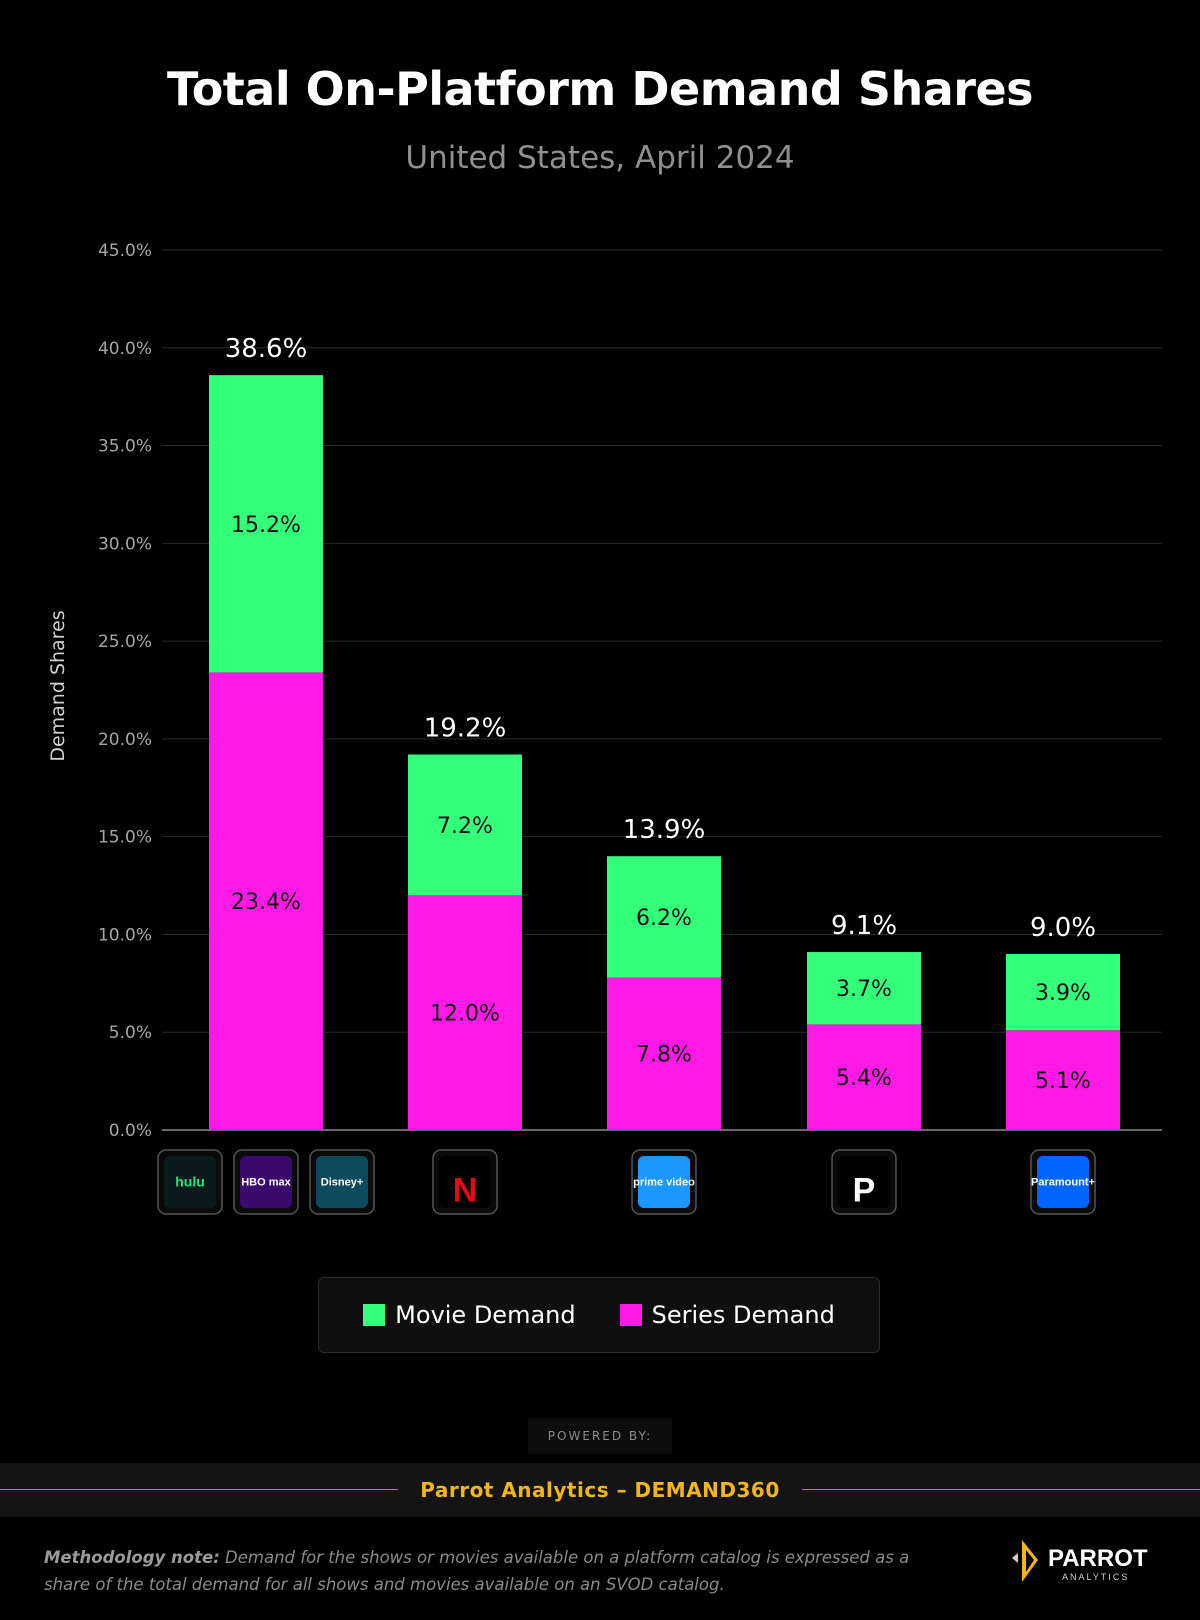 The width and height of the screenshot is (1200, 1620). Describe the element at coordinates (1063, 928) in the screenshot. I see `data-label-total: 9.0%` at that location.